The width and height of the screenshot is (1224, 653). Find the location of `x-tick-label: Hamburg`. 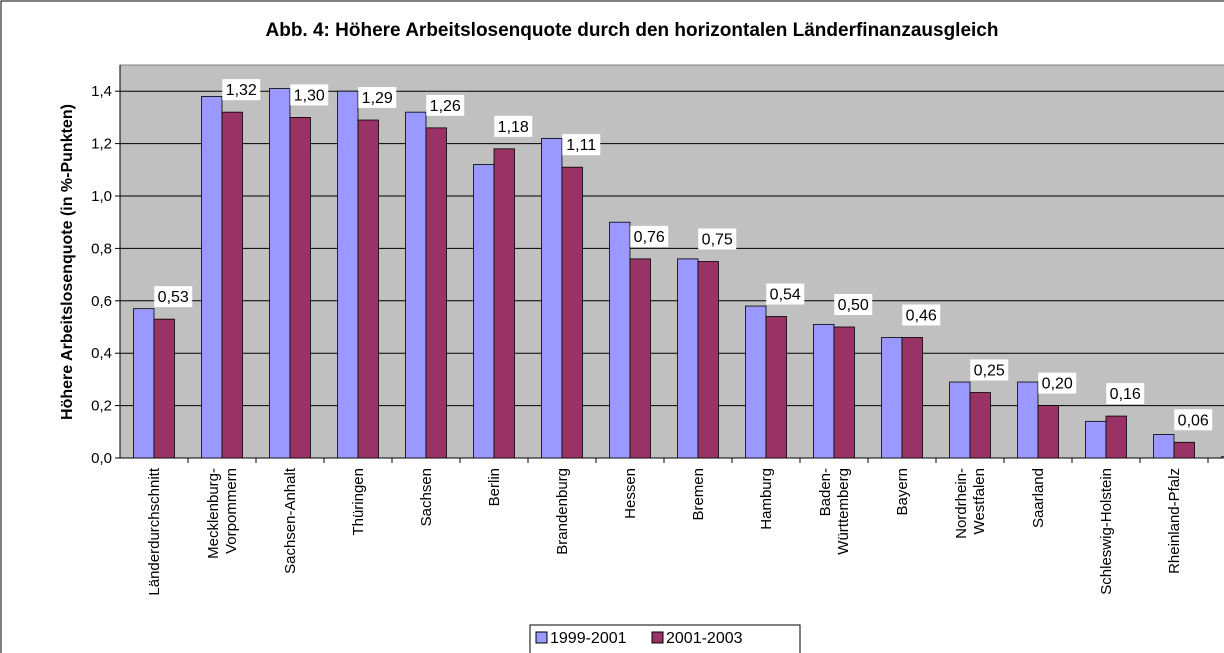

x-tick-label: Hamburg is located at coordinates (766, 499).